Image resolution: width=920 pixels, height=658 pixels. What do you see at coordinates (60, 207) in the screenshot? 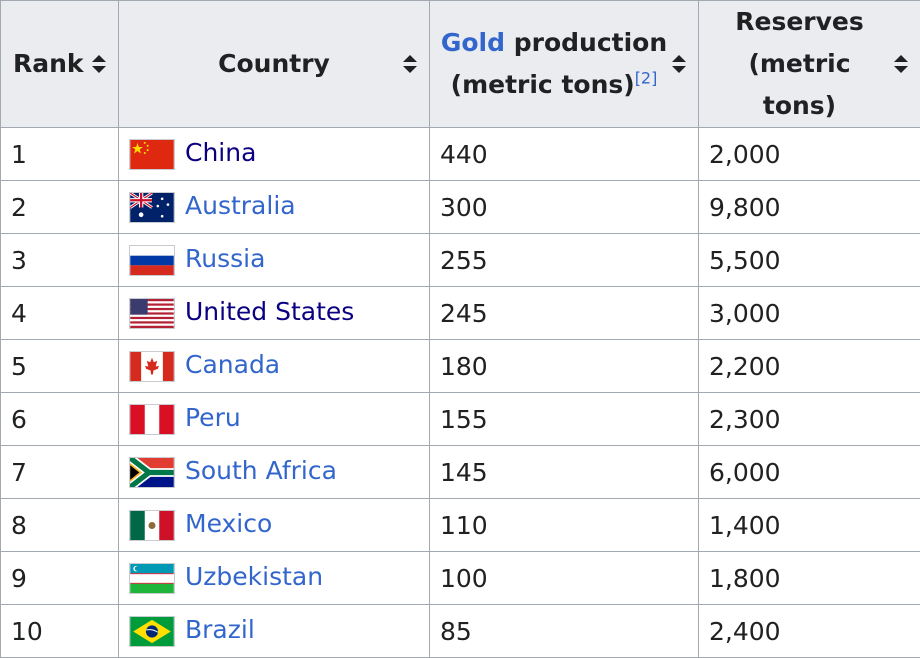
I see `rank-cell: 2` at bounding box center [60, 207].